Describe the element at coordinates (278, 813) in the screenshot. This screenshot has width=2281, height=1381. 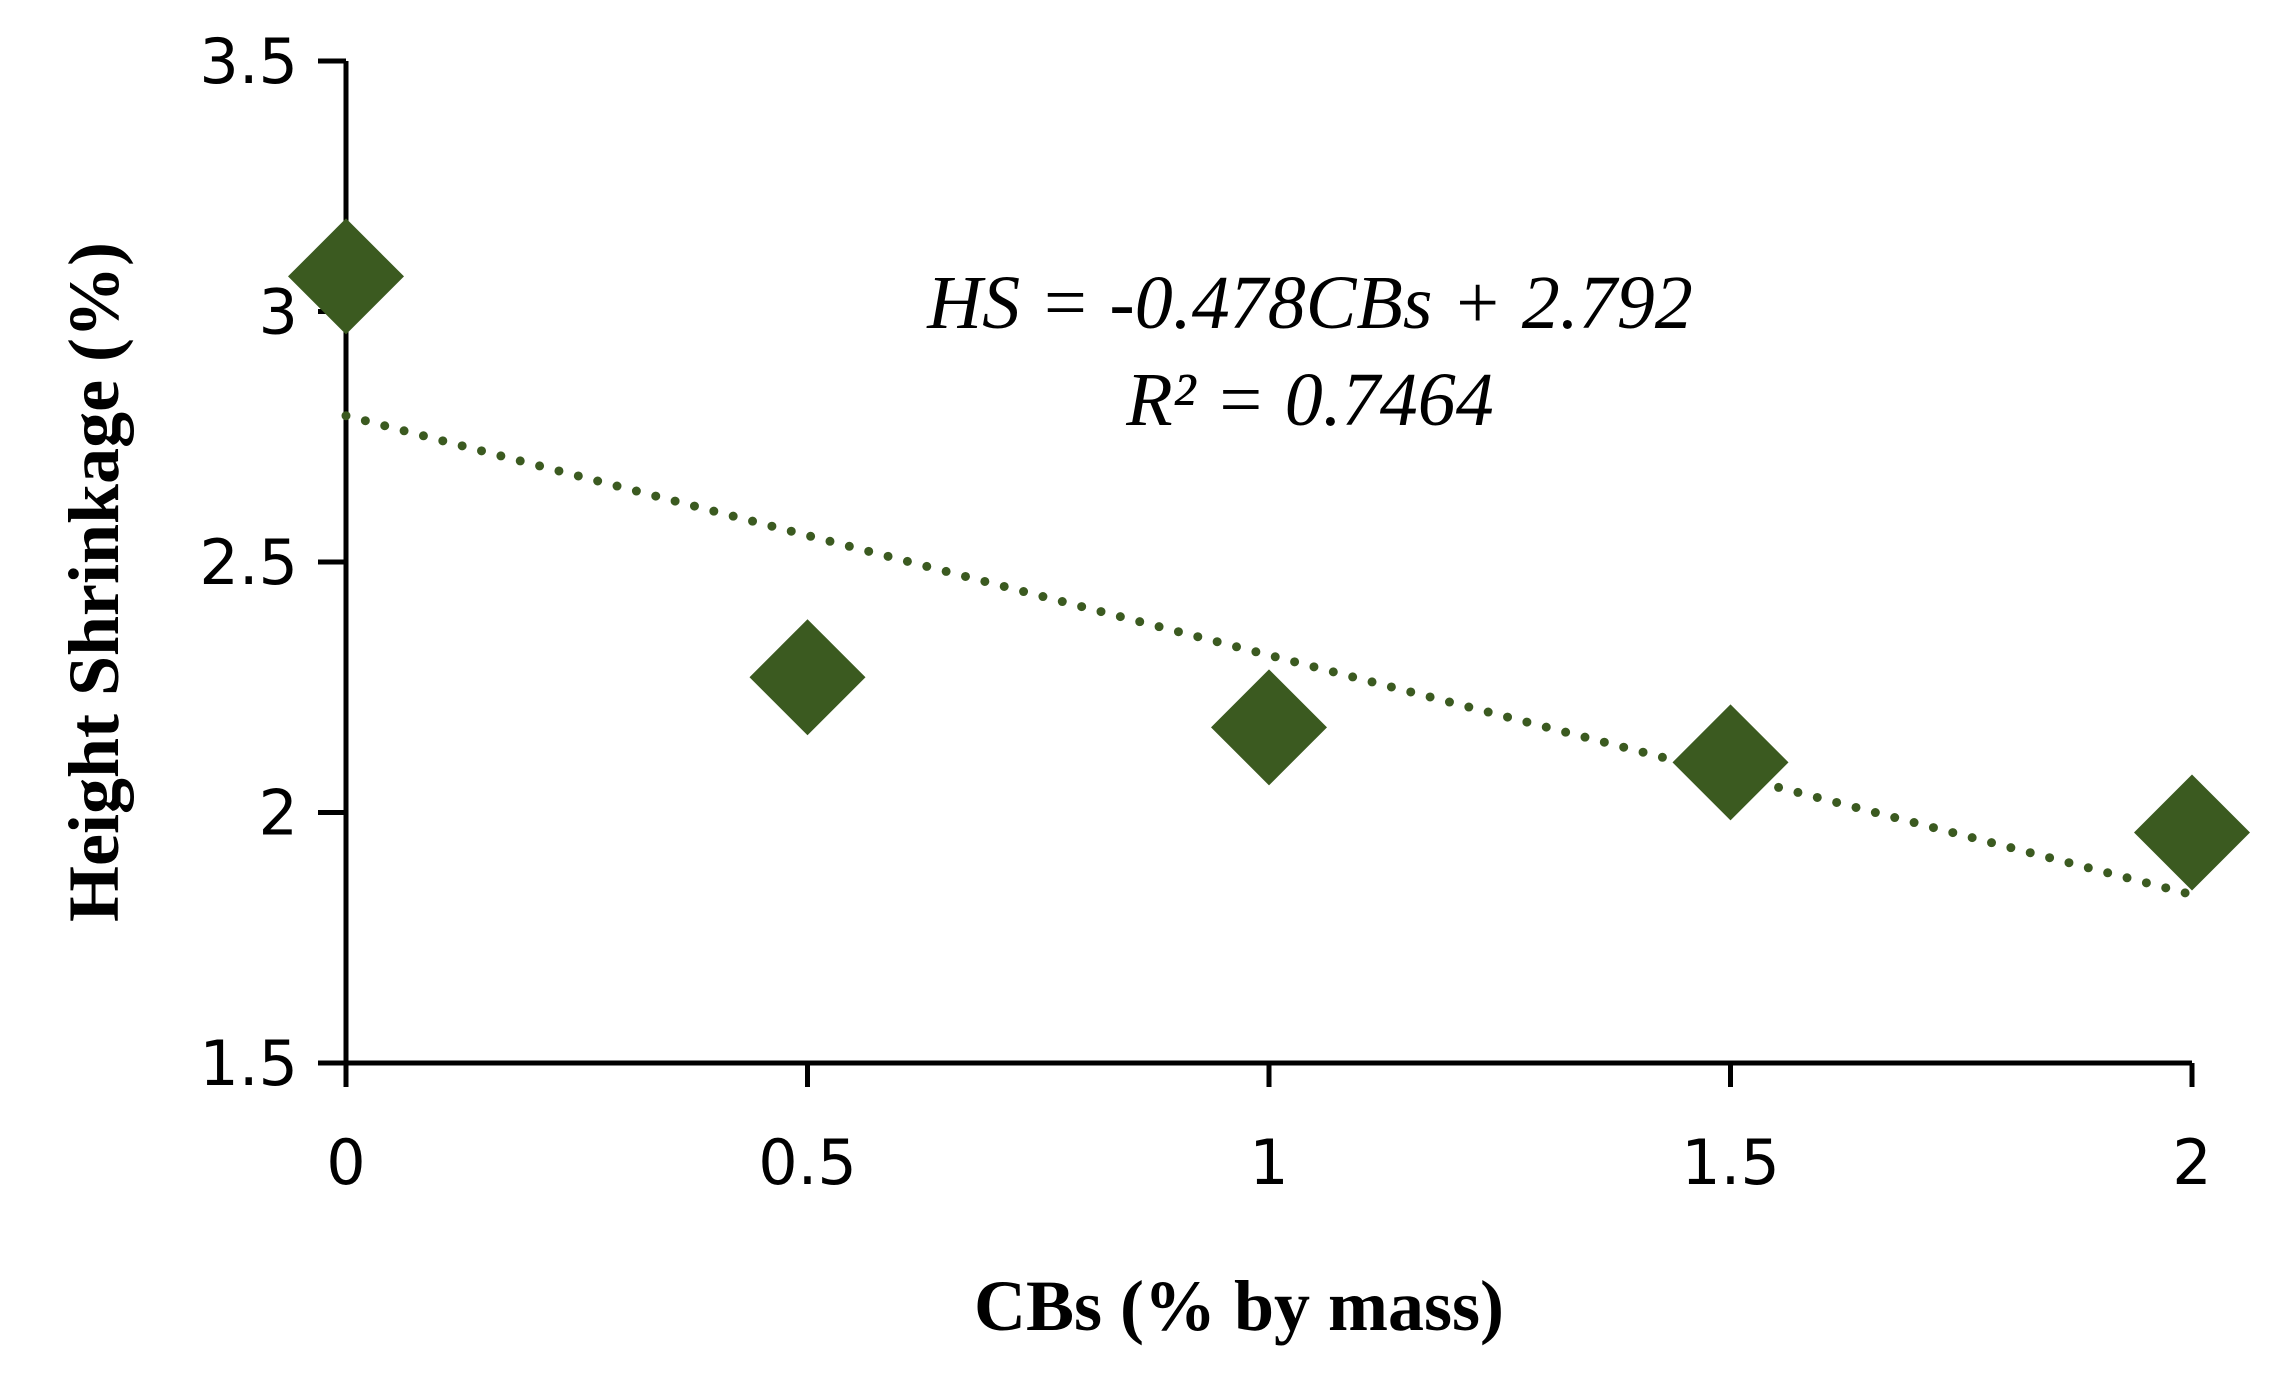
I see `y-tick-label: 2` at that location.